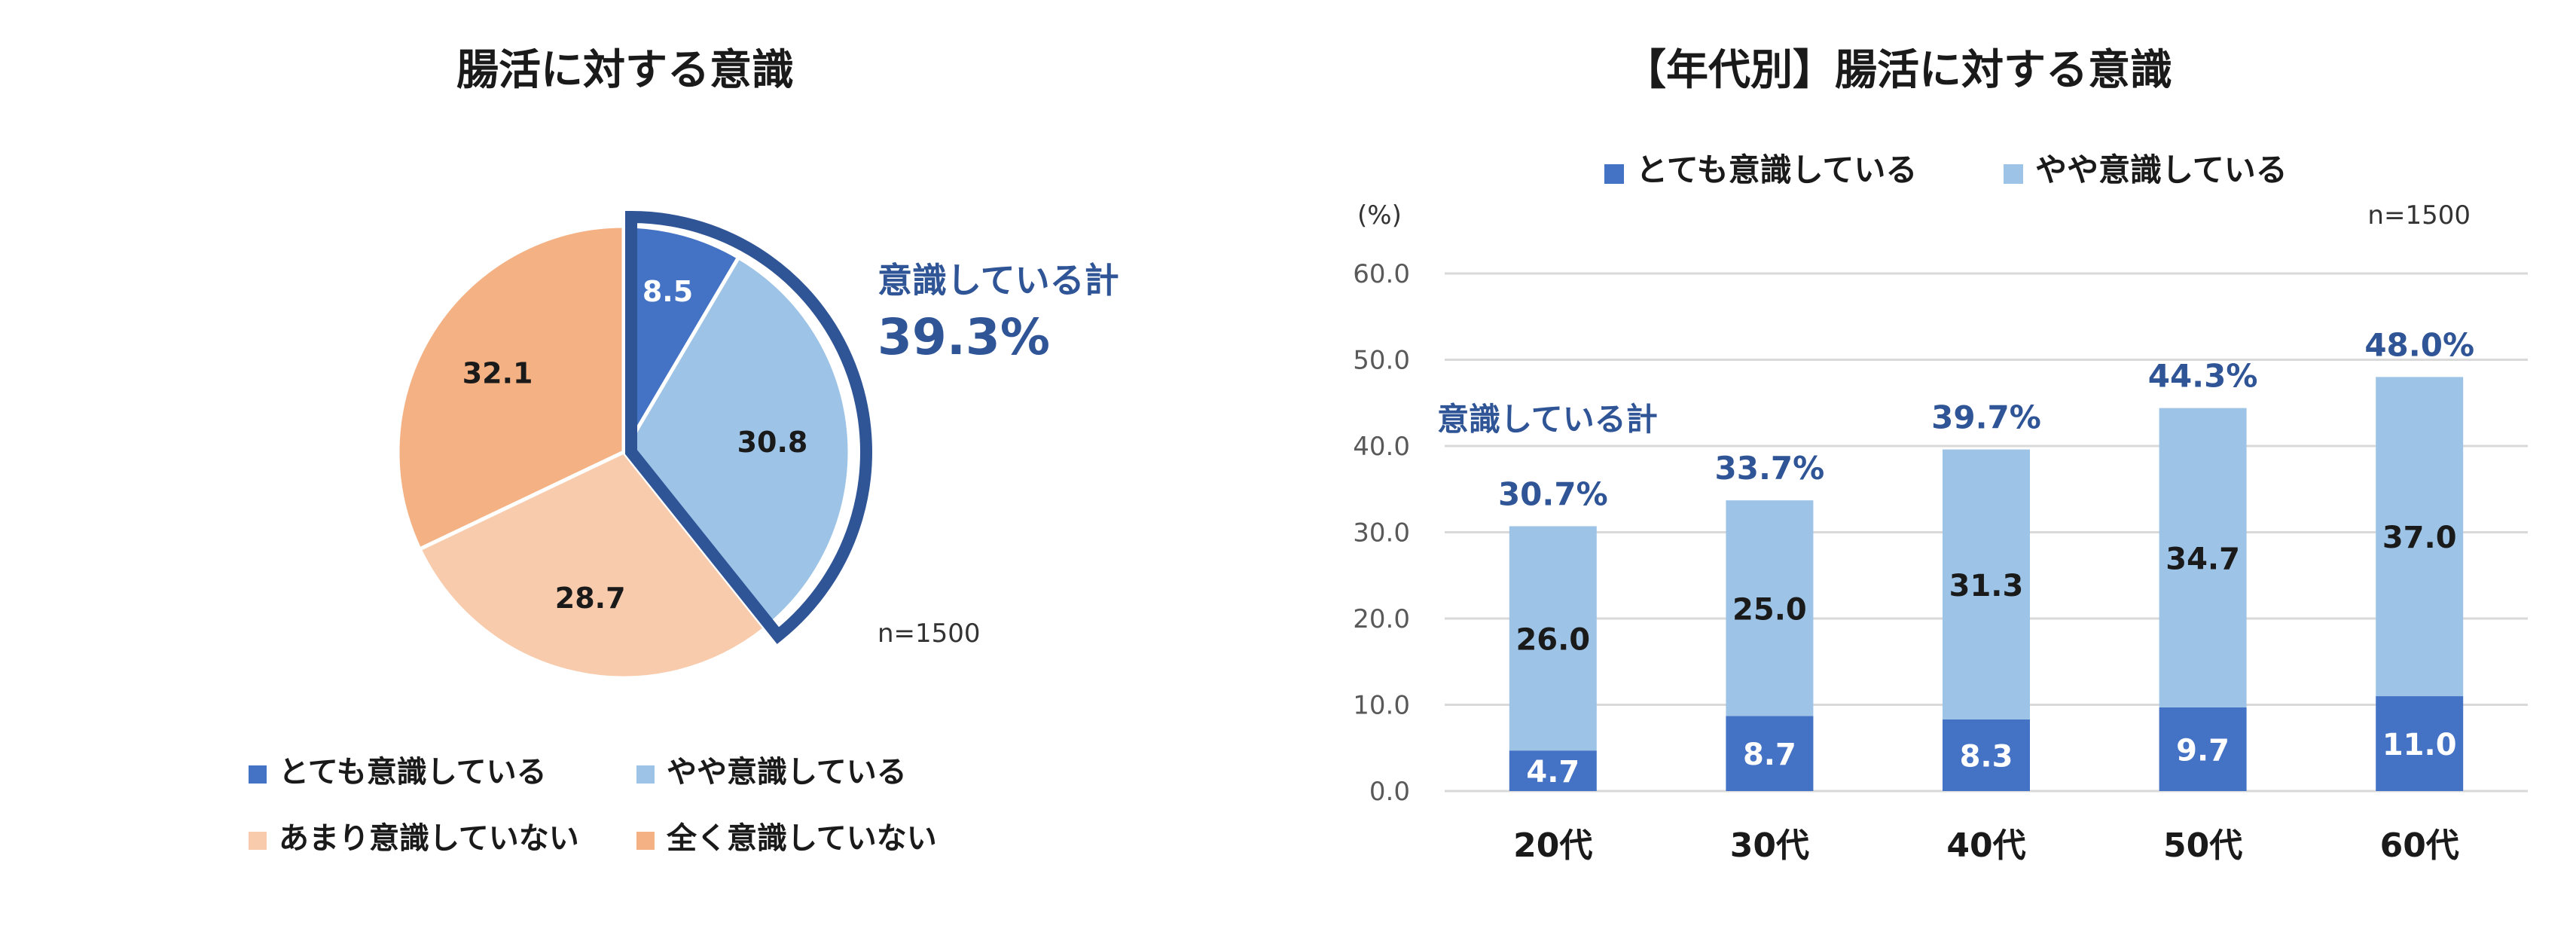 The image size is (2576, 947). I want to click on bar-value-label: 34.7, so click(2203, 559).